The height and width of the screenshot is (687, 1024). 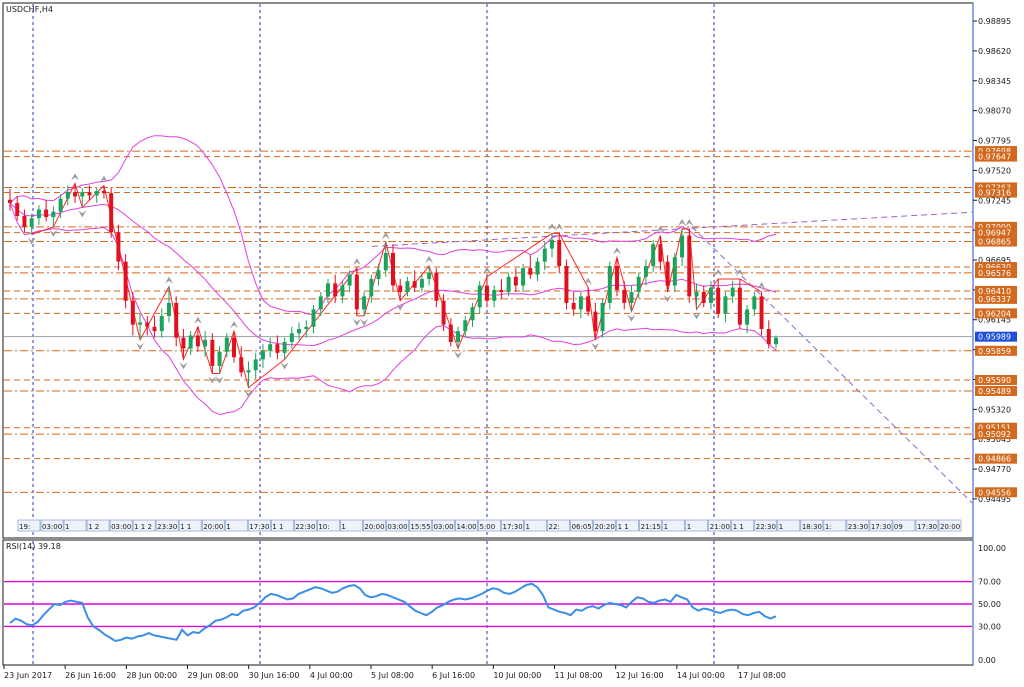 I want to click on session-tag-label: 03:00, so click(x=121, y=527).